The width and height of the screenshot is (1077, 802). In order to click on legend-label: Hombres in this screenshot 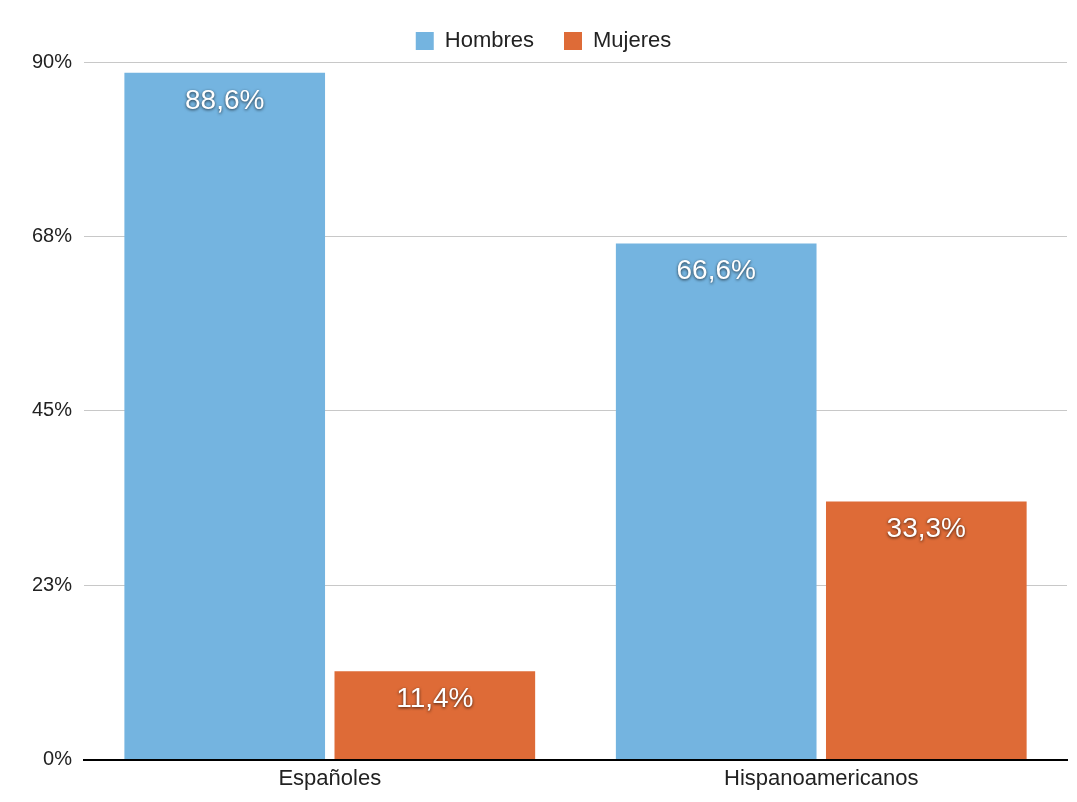, I will do `click(489, 40)`.